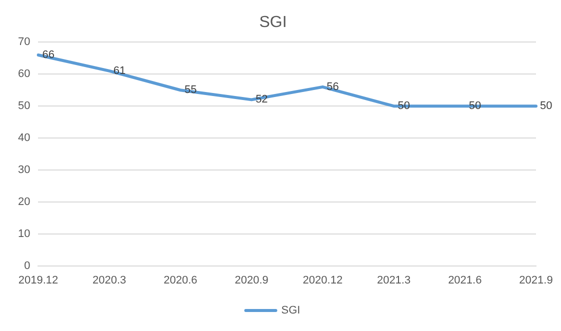 The image size is (561, 331). What do you see at coordinates (24, 234) in the screenshot?
I see `y-tick-label: 10` at bounding box center [24, 234].